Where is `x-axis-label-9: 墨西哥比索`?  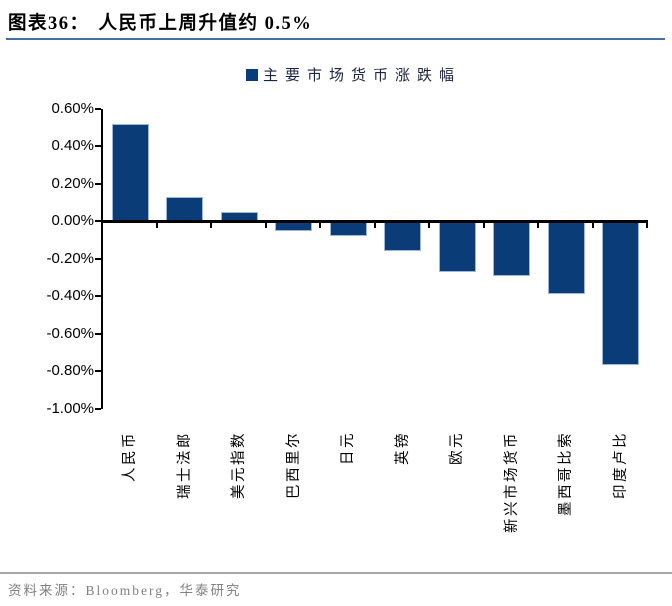 x-axis-label-9: 墨西哥比索 is located at coordinates (566, 473).